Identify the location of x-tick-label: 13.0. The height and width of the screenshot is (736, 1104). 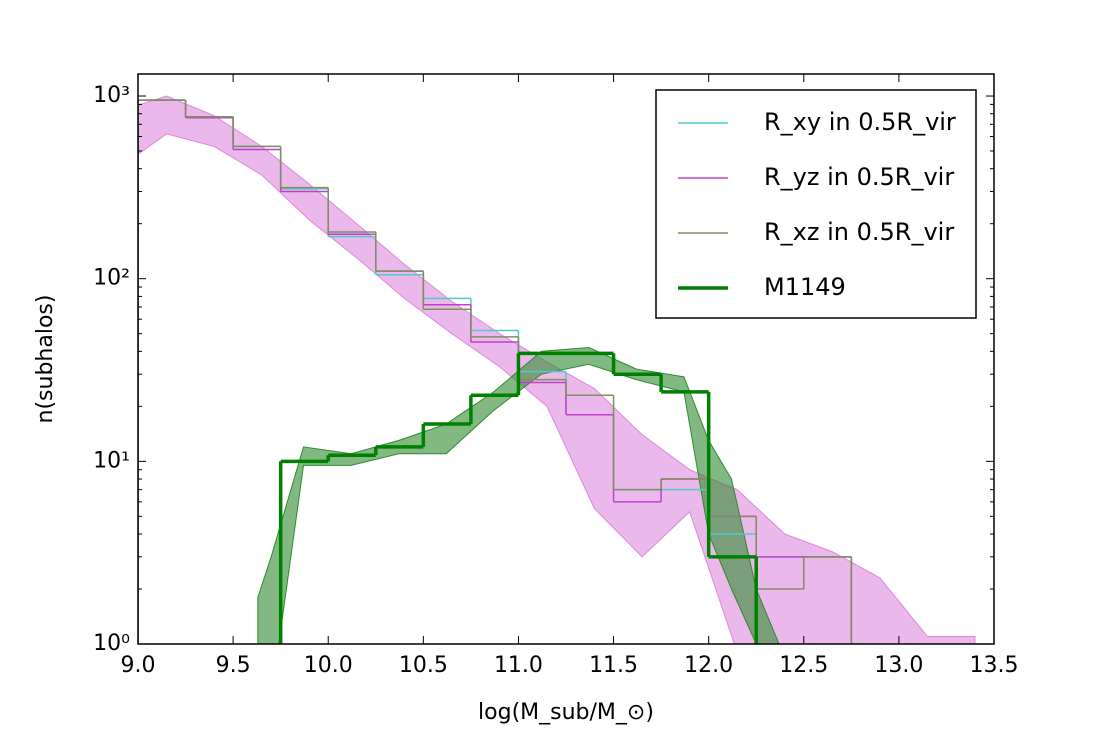
(898, 665).